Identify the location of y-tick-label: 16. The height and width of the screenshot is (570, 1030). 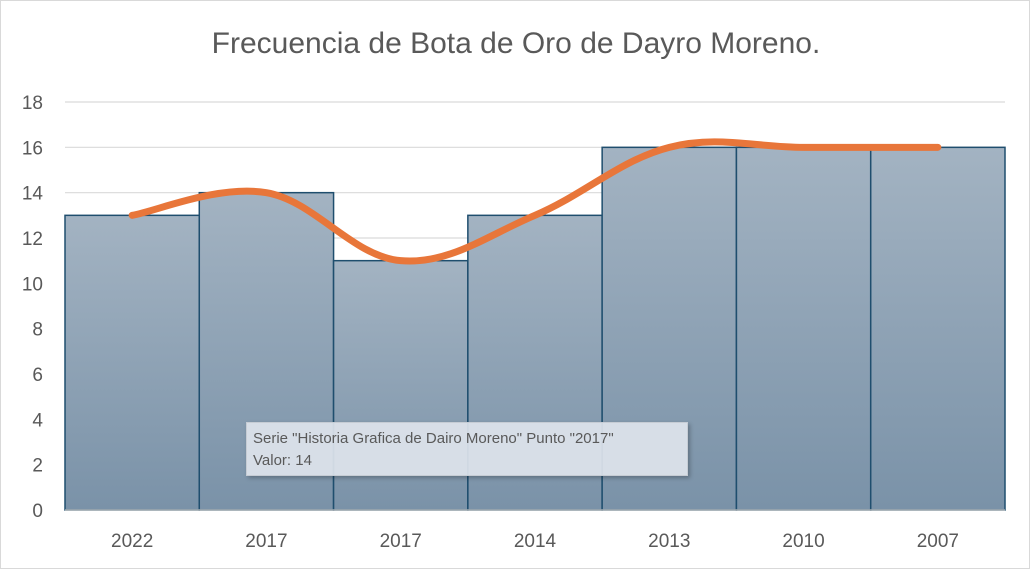
(32, 148).